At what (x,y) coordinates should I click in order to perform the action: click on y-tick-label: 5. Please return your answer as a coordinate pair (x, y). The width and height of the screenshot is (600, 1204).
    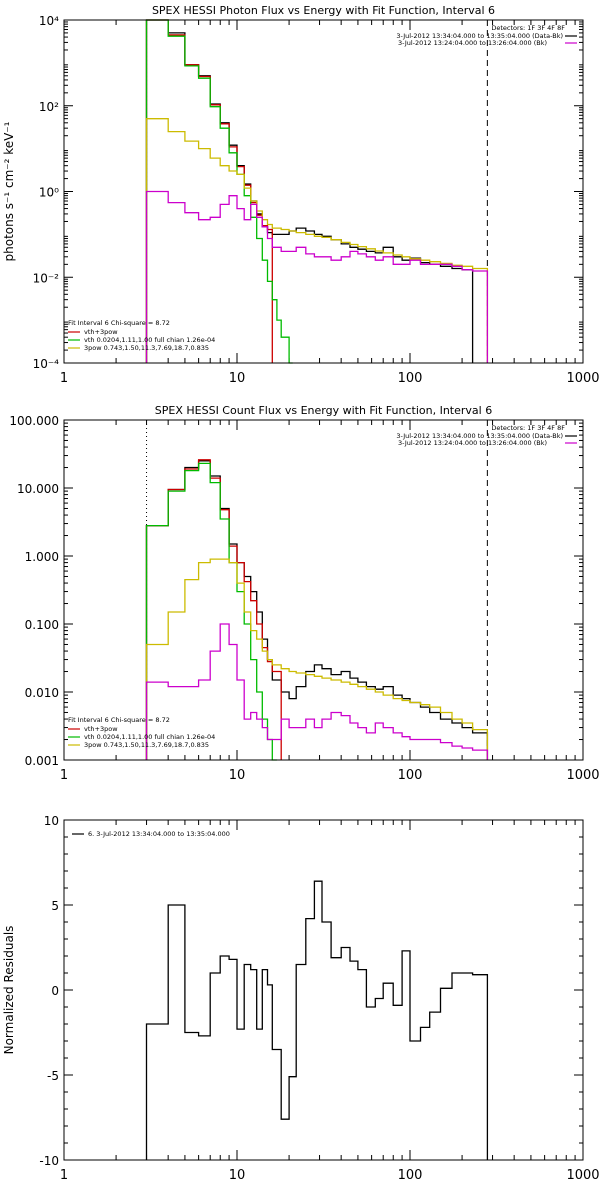
    Looking at the image, I should click on (55, 906).